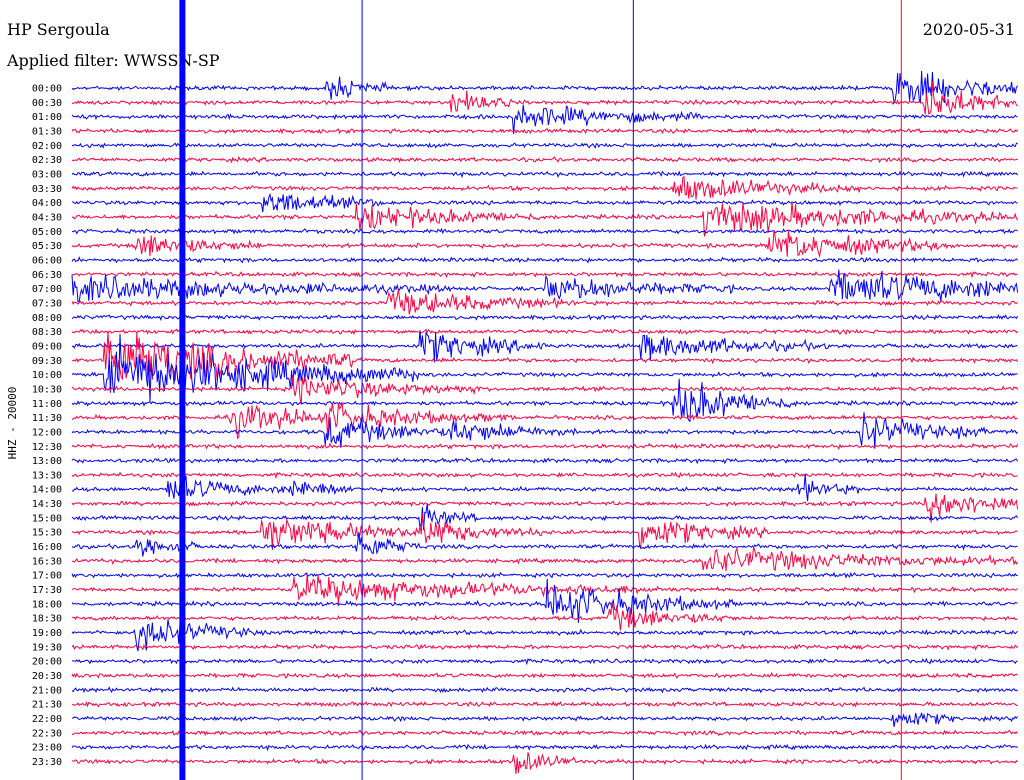 The height and width of the screenshot is (780, 1024). I want to click on y-axis-label: HHZ - 20000, so click(12, 423).